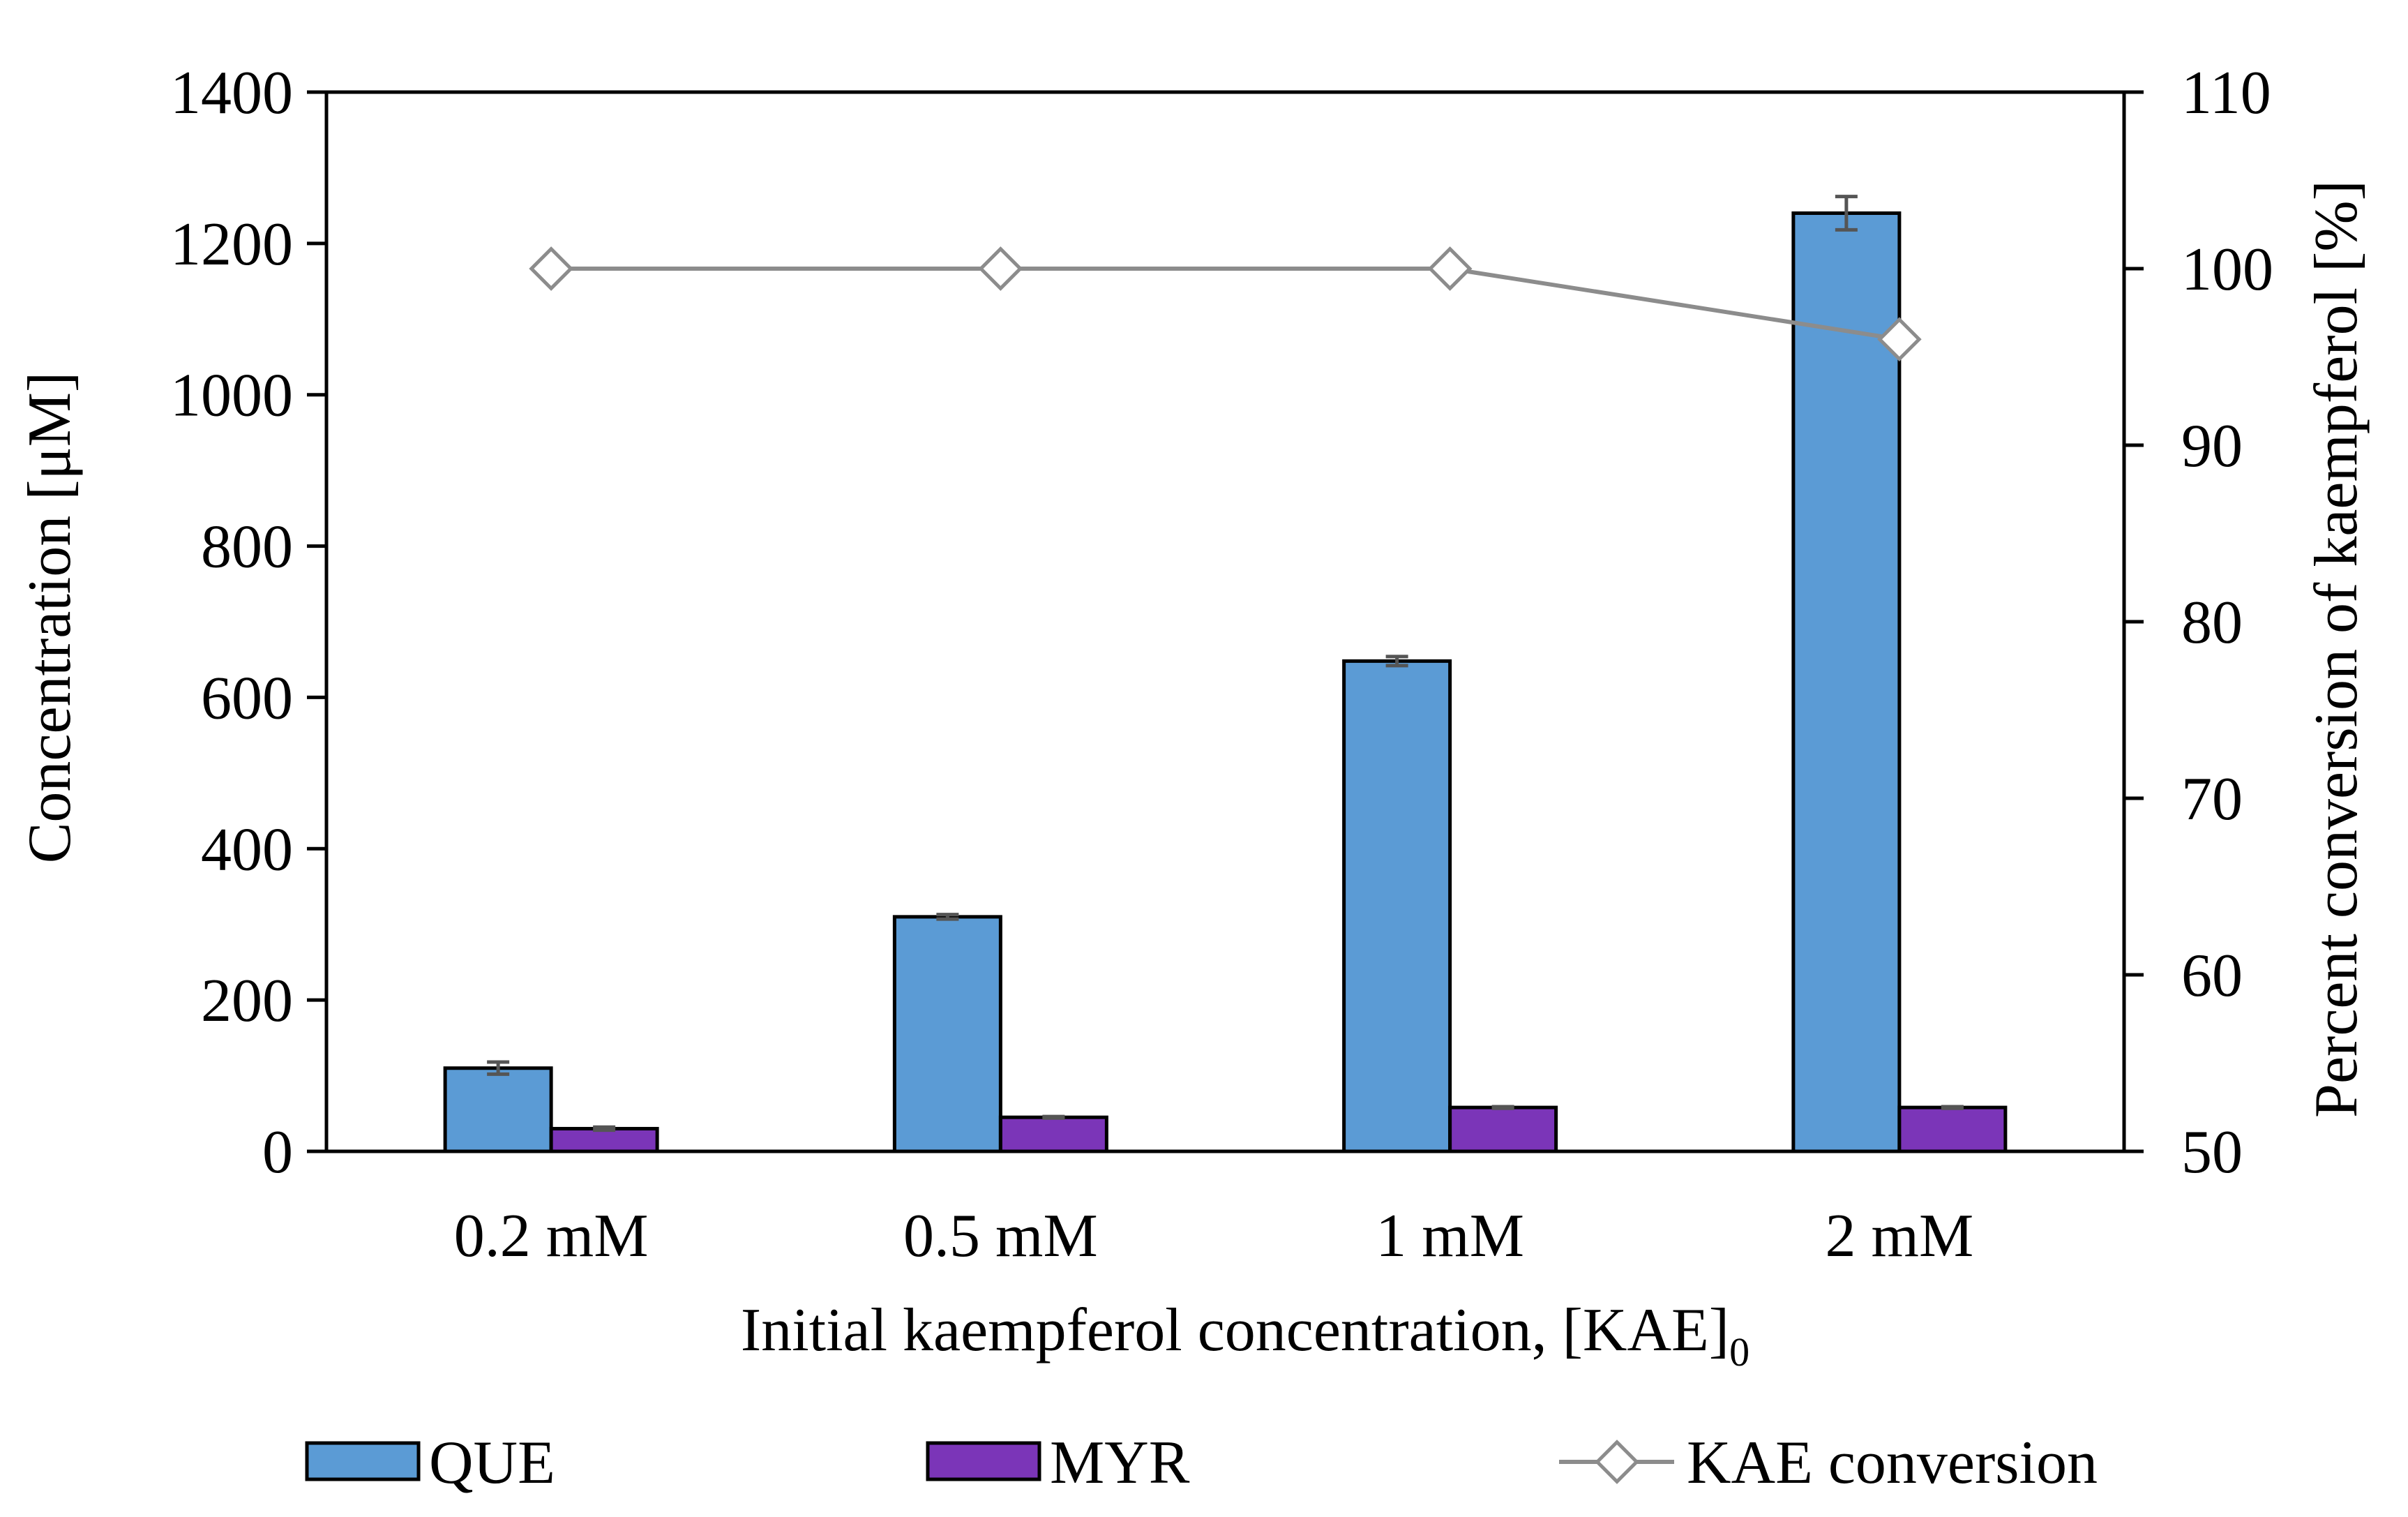 The image size is (2408, 1517). Describe the element at coordinates (984, 1461) in the screenshot. I see `legend-swatch-myr` at that location.